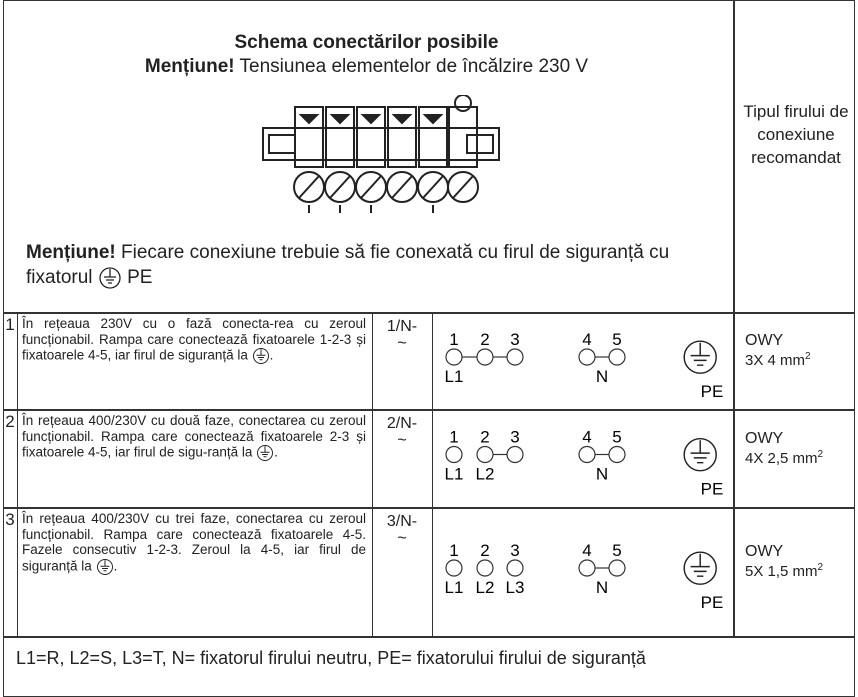  What do you see at coordinates (189, 66) in the screenshot?
I see `note-label: Mențiune!` at bounding box center [189, 66].